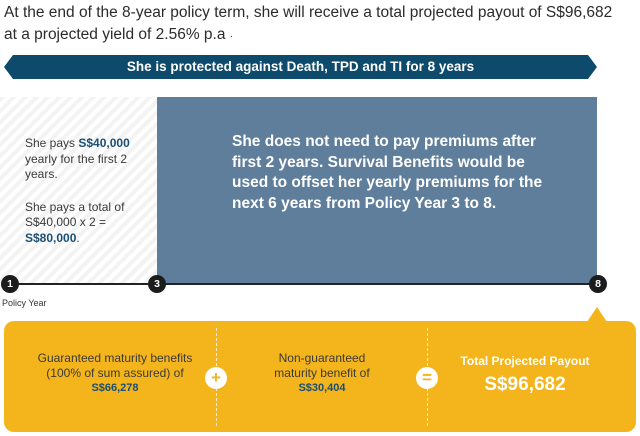 The height and width of the screenshot is (436, 640). Describe the element at coordinates (104, 143) in the screenshot. I see `pays-amount: S$40,000` at that location.